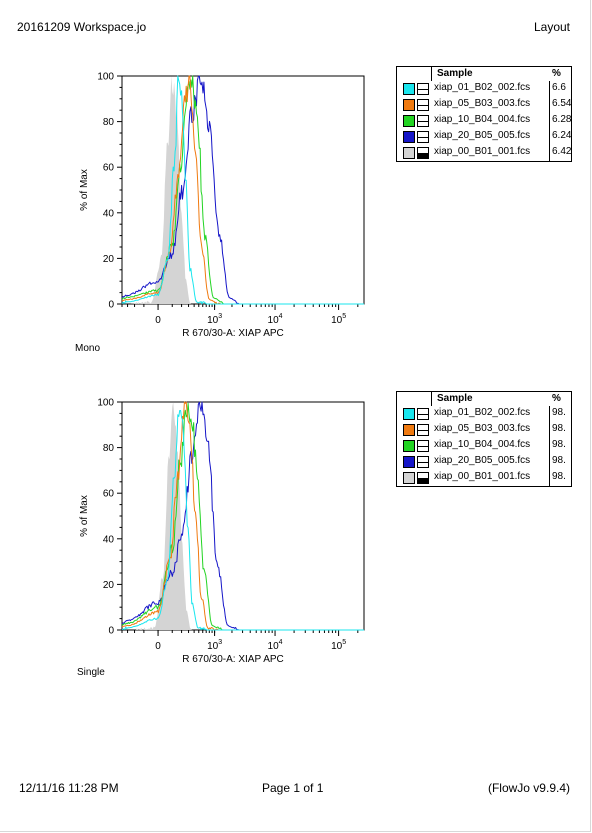  I want to click on legend-row: xiap_01_B02_002.fcs 6.6, so click(484, 89).